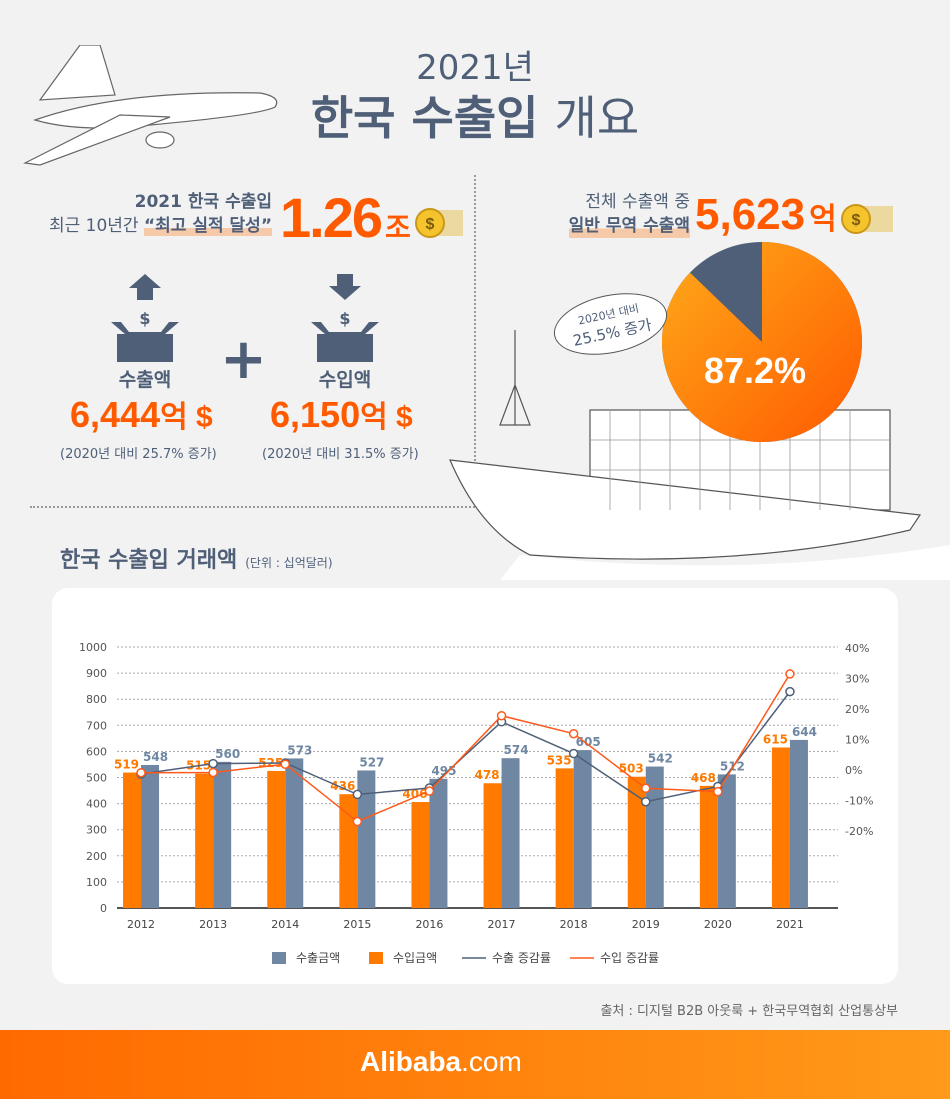 The image size is (950, 1099). Describe the element at coordinates (491, 1061) in the screenshot. I see `brand-suffix: .com` at that location.